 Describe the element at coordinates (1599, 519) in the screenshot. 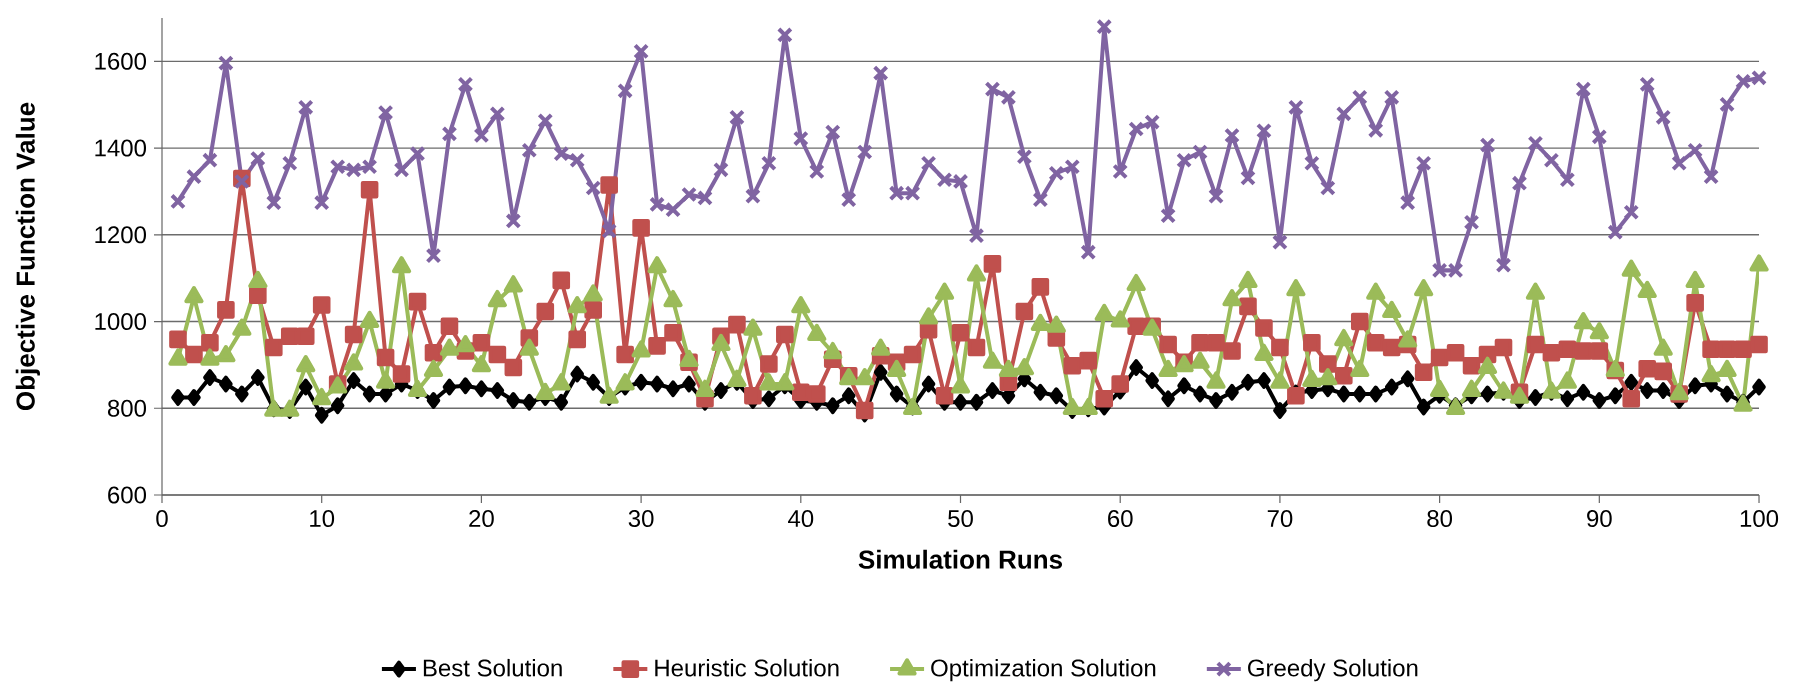

I see `x-tick-label: 90` at that location.